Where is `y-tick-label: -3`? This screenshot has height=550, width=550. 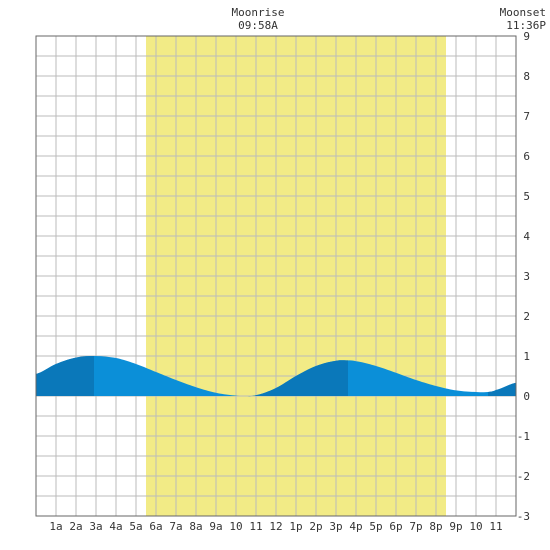
y-tick-label: -3 is located at coordinates (523, 516).